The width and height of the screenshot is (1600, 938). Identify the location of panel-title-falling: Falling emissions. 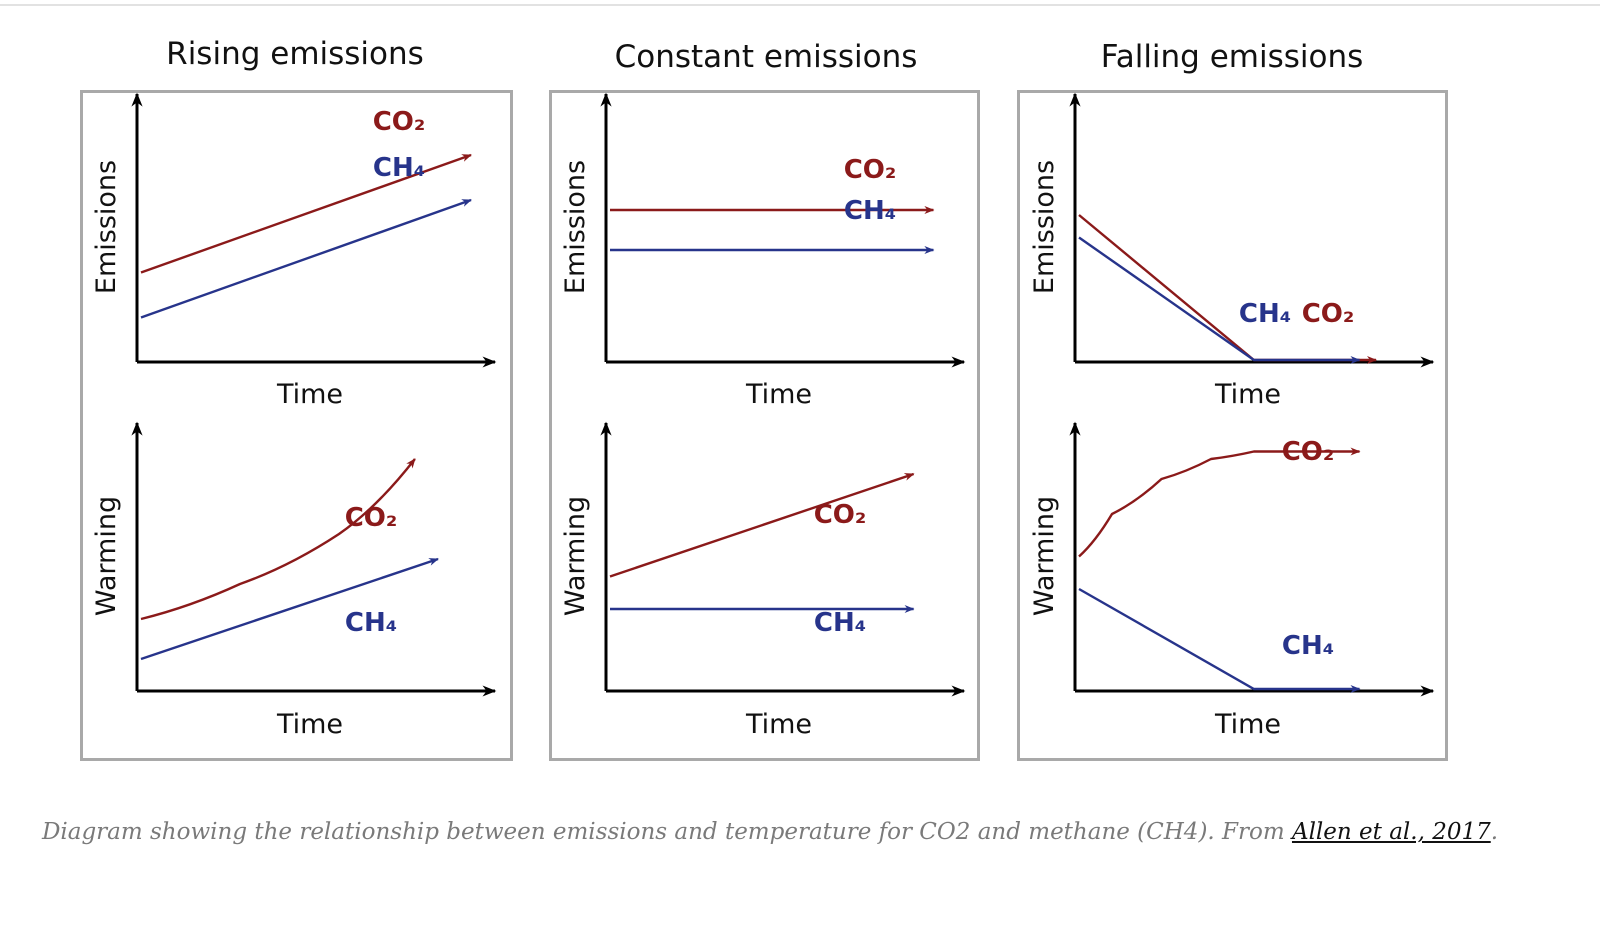
(1232, 57).